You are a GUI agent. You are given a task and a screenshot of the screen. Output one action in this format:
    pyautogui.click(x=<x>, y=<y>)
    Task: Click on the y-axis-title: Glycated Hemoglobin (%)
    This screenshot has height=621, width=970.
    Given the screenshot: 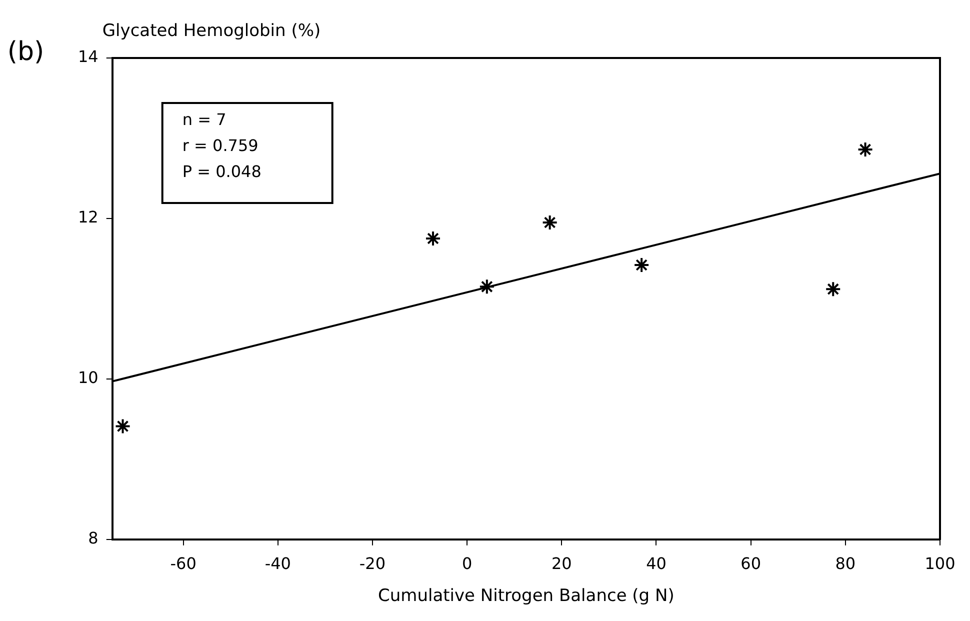 What is the action you would take?
    pyautogui.click(x=211, y=31)
    